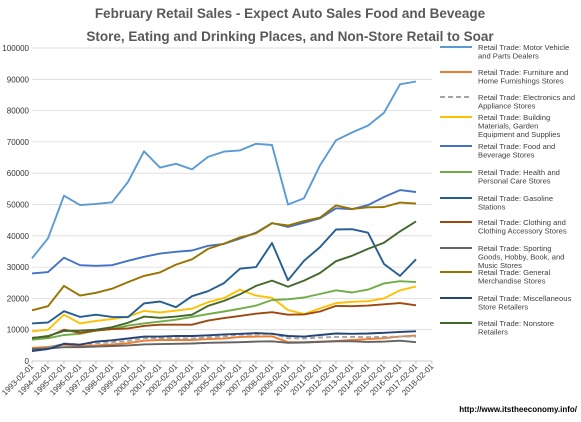 The width and height of the screenshot is (581, 422). I want to click on y-tick-label: 20000, so click(18, 298).